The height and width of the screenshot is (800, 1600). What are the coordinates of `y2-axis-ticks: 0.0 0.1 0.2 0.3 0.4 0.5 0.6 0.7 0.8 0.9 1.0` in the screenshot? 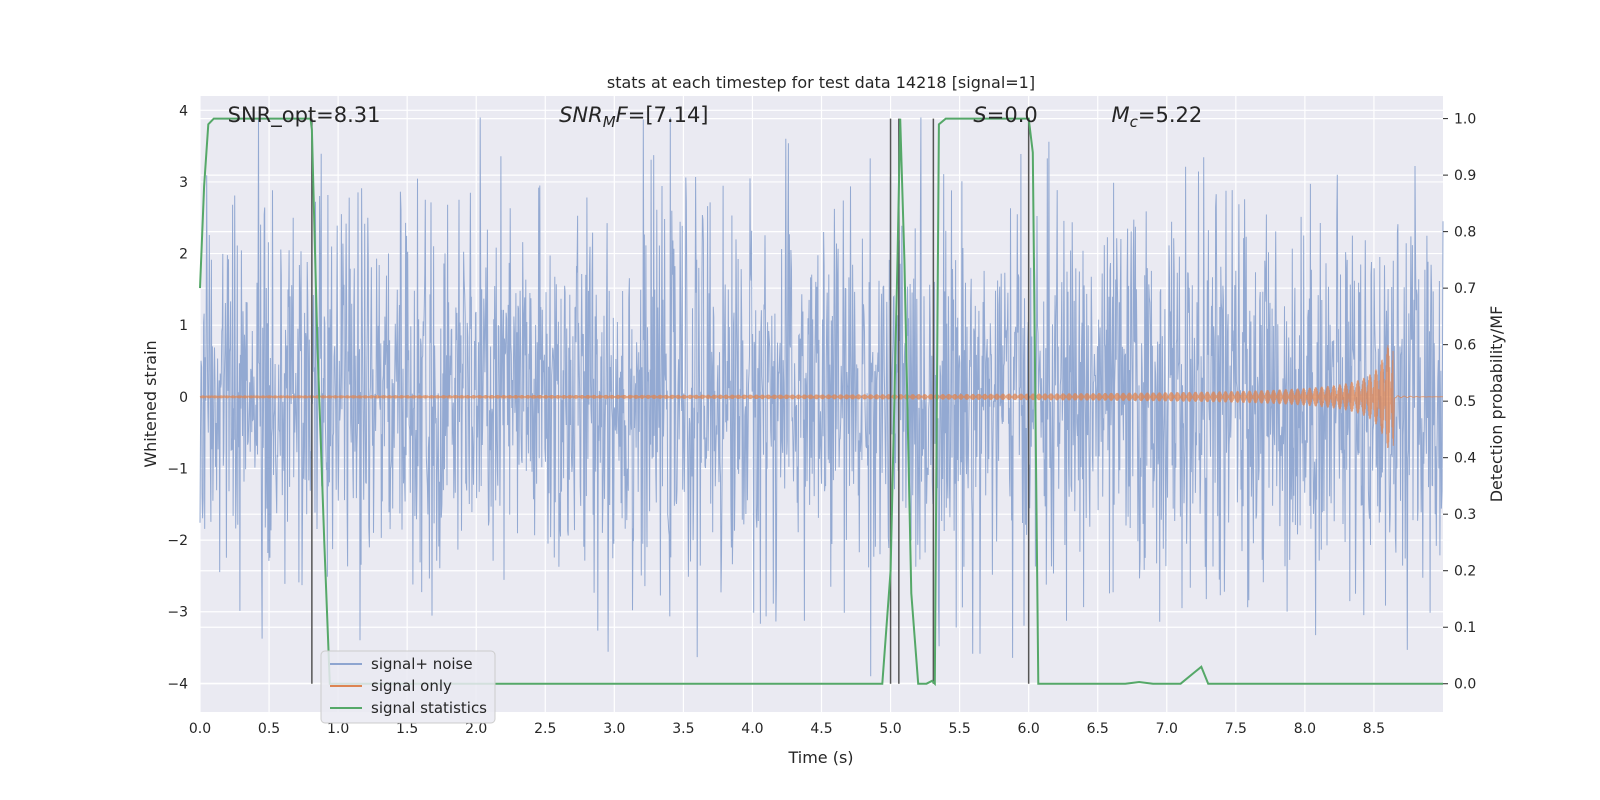 It's located at (1459, 402).